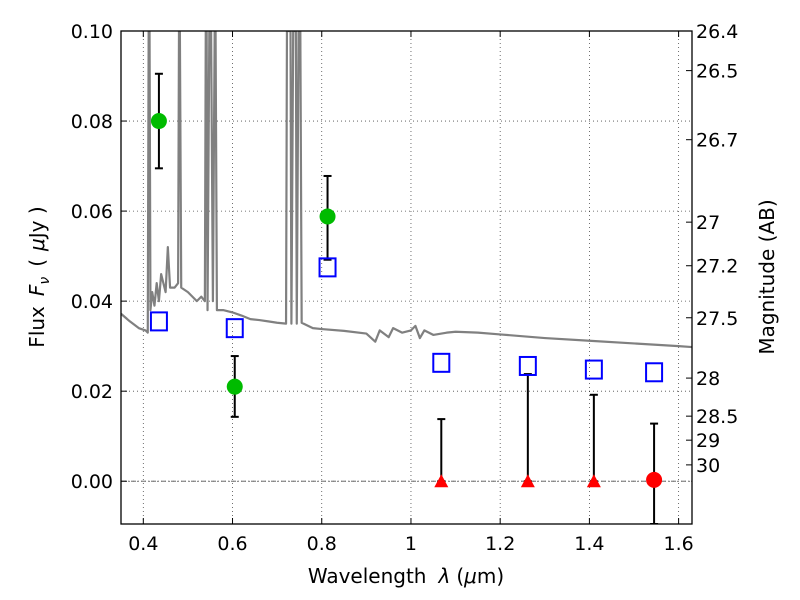 The image size is (800, 600). What do you see at coordinates (92, 302) in the screenshot?
I see `y-tick-label: 0.04` at bounding box center [92, 302].